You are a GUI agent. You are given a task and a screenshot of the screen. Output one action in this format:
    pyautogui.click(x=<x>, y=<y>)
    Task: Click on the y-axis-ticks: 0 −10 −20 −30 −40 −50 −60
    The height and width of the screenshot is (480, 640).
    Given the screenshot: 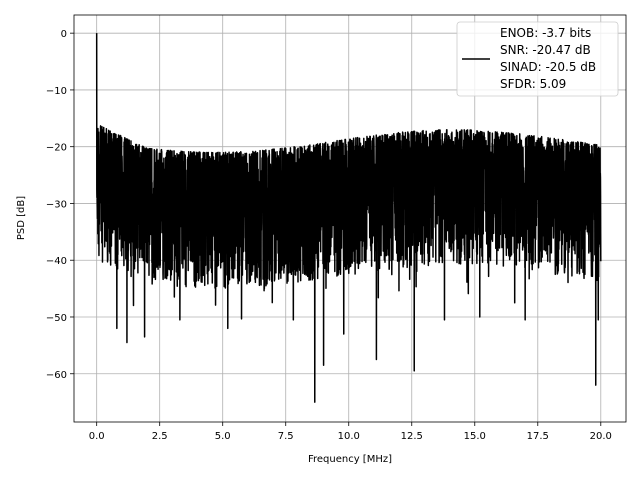 What is the action you would take?
    pyautogui.click(x=60, y=205)
    